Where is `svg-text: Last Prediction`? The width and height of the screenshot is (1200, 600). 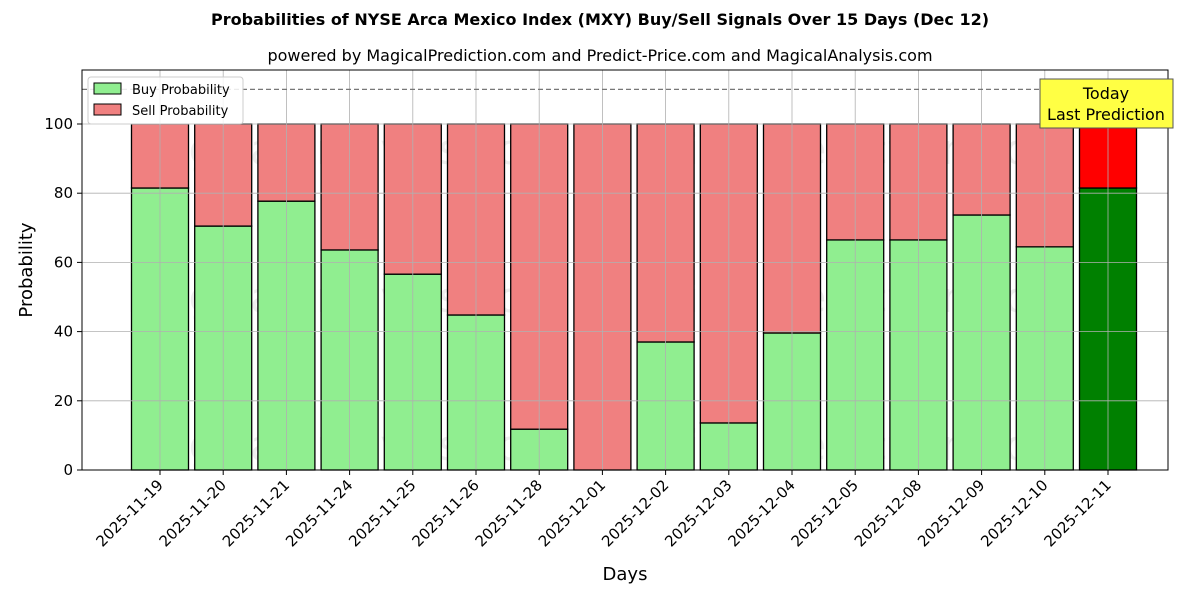
svg-text: Last Prediction is located at coordinates (1106, 114).